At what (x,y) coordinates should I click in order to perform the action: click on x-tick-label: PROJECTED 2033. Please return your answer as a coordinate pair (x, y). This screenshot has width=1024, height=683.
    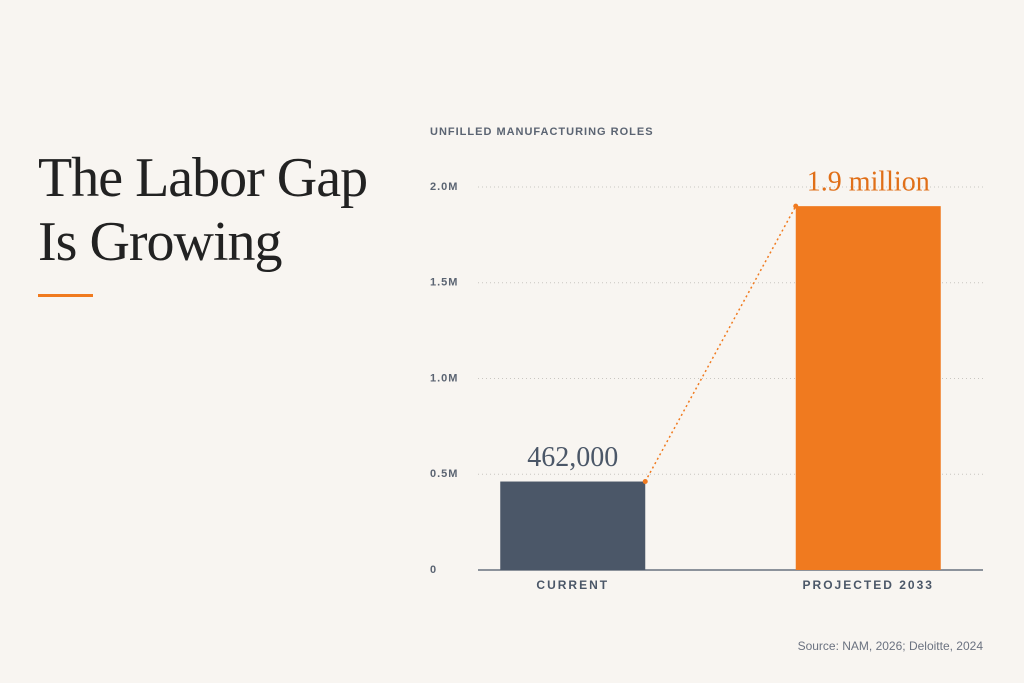
    Looking at the image, I should click on (868, 585).